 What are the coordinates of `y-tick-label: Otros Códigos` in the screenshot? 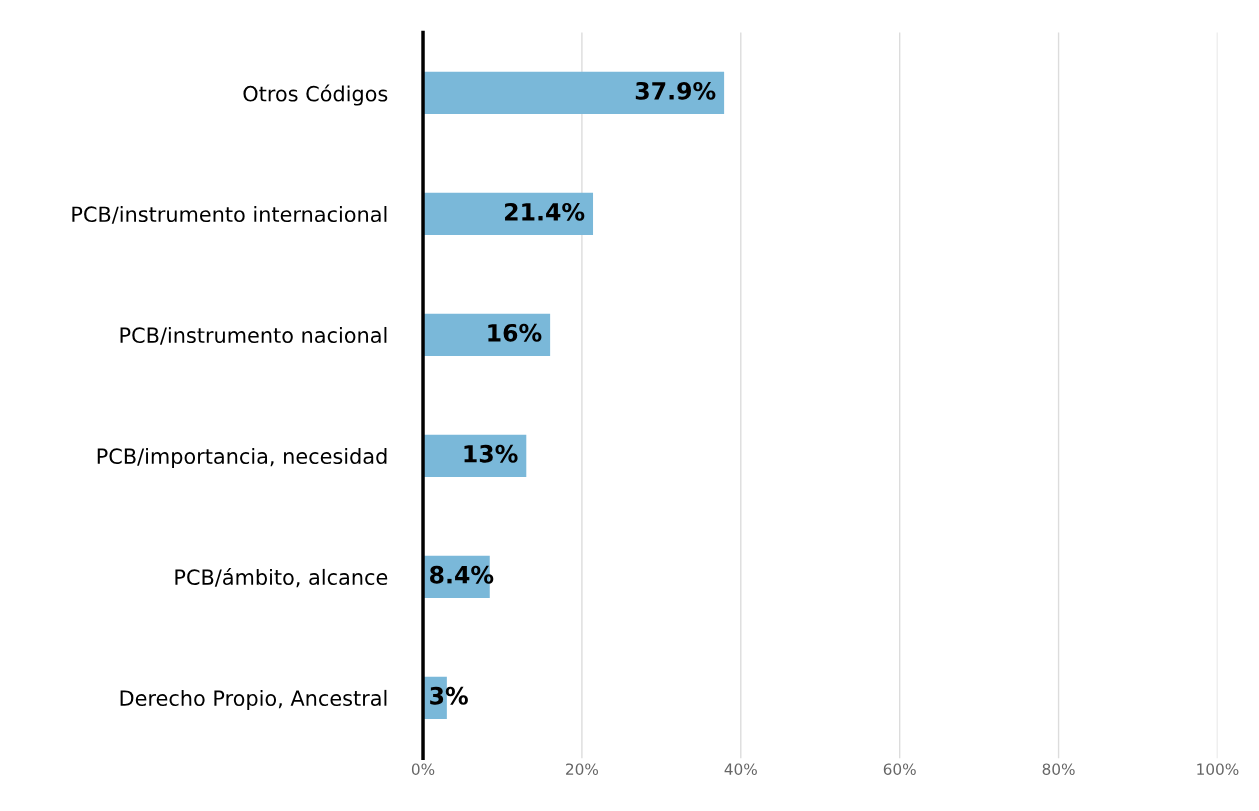 It's located at (315, 95).